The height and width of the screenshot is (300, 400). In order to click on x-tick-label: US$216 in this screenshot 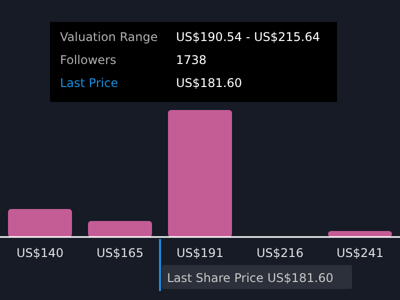, I will do `click(280, 253)`.